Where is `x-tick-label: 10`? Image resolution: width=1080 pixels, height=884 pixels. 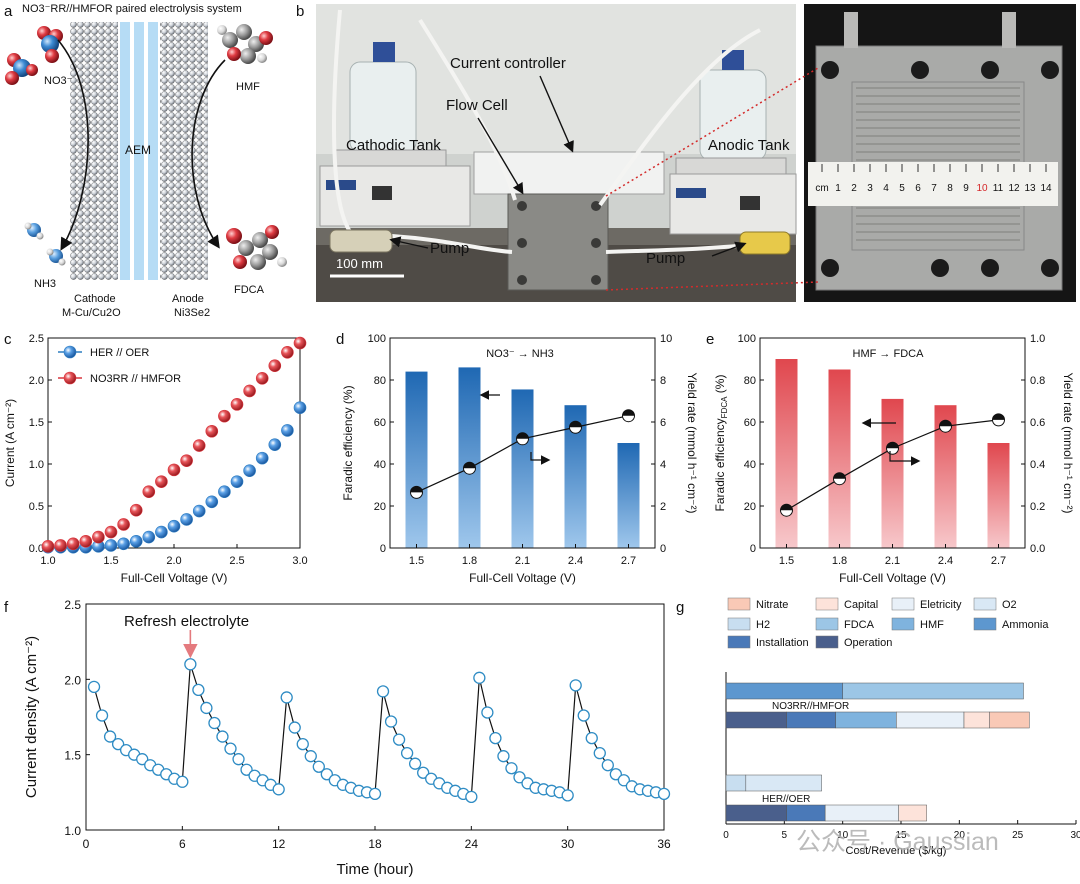
x-tick-label: 10 is located at coordinates (843, 835).